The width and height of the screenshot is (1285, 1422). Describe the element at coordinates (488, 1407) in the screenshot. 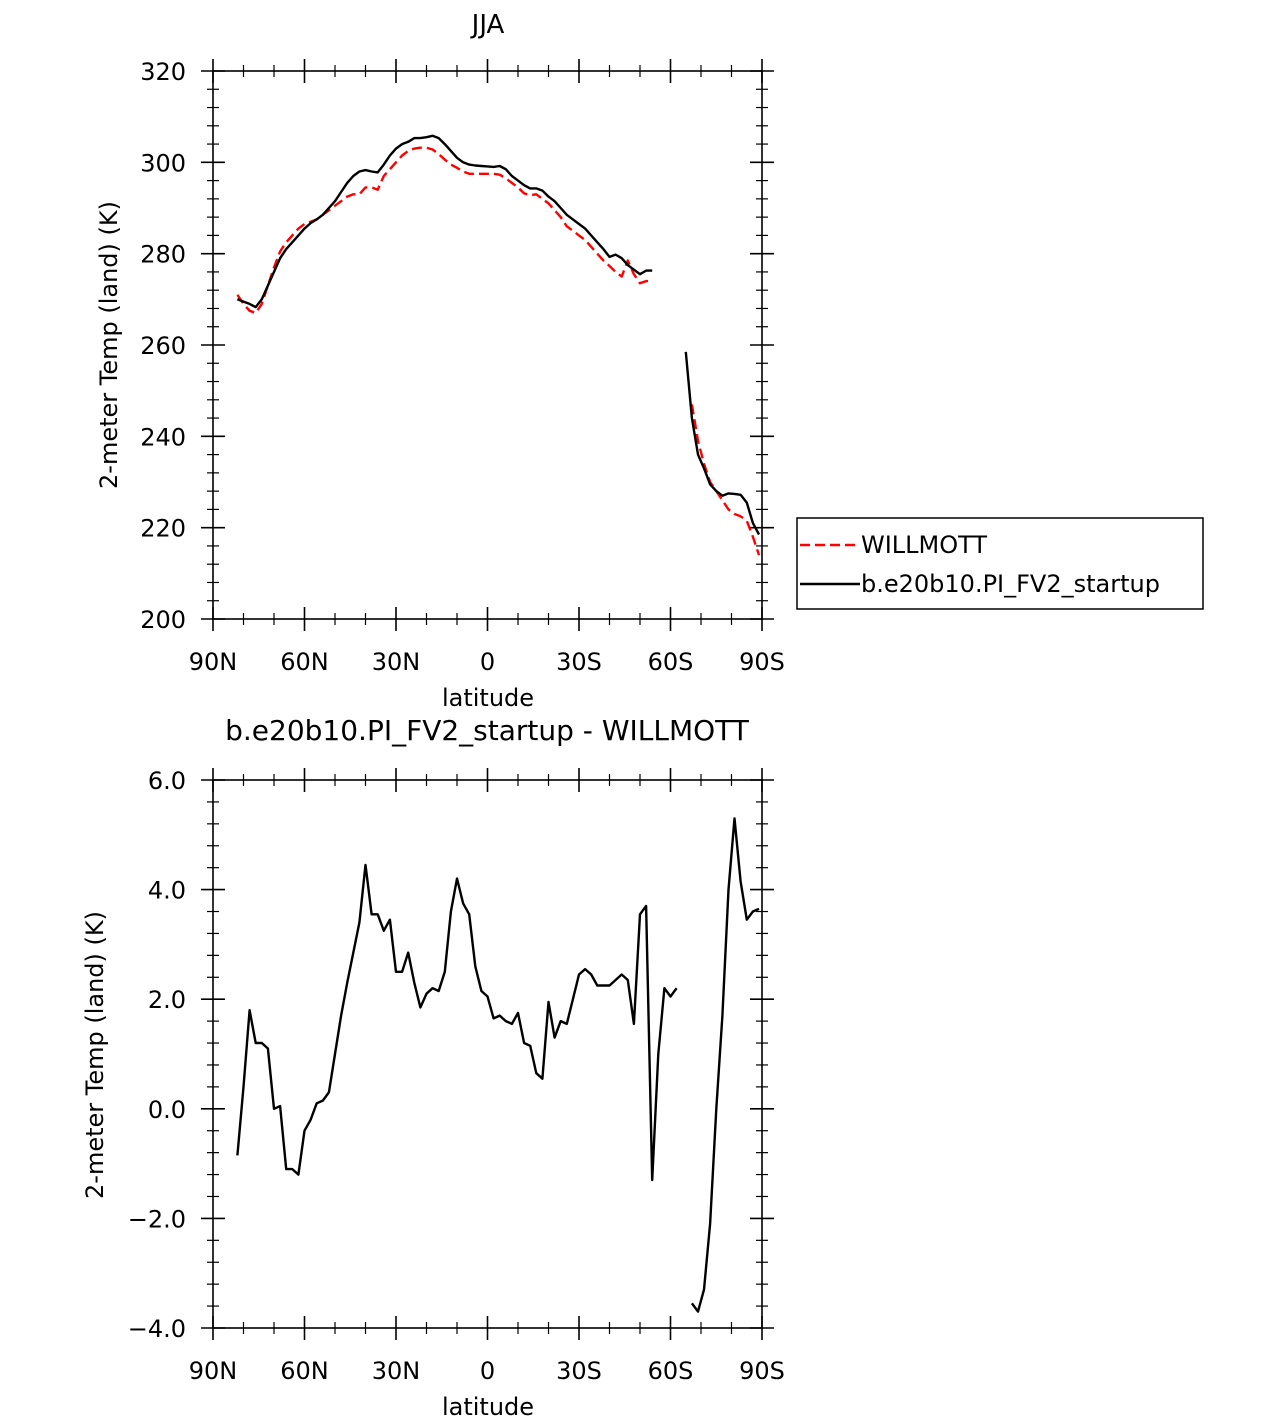

I see `bottom-x-axis-label: latitude` at that location.